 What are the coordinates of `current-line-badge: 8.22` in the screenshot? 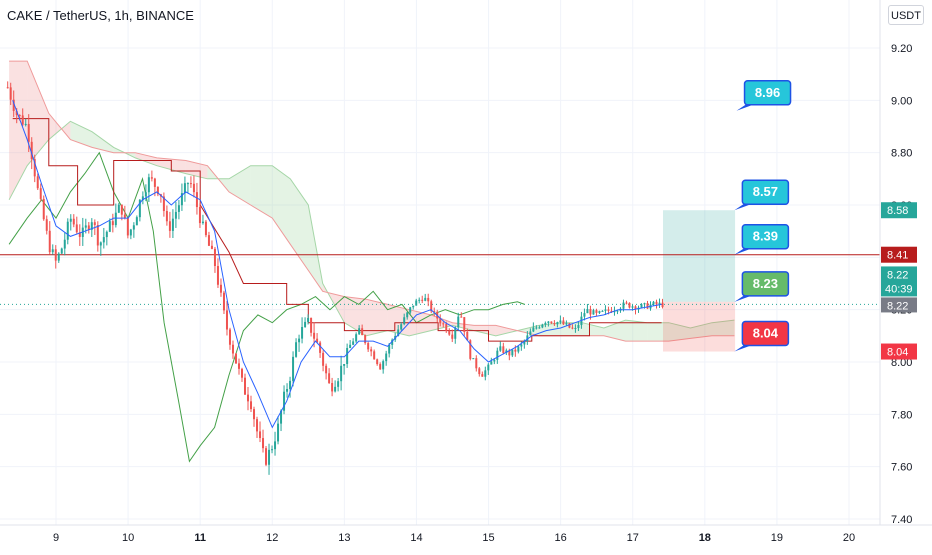 It's located at (897, 306).